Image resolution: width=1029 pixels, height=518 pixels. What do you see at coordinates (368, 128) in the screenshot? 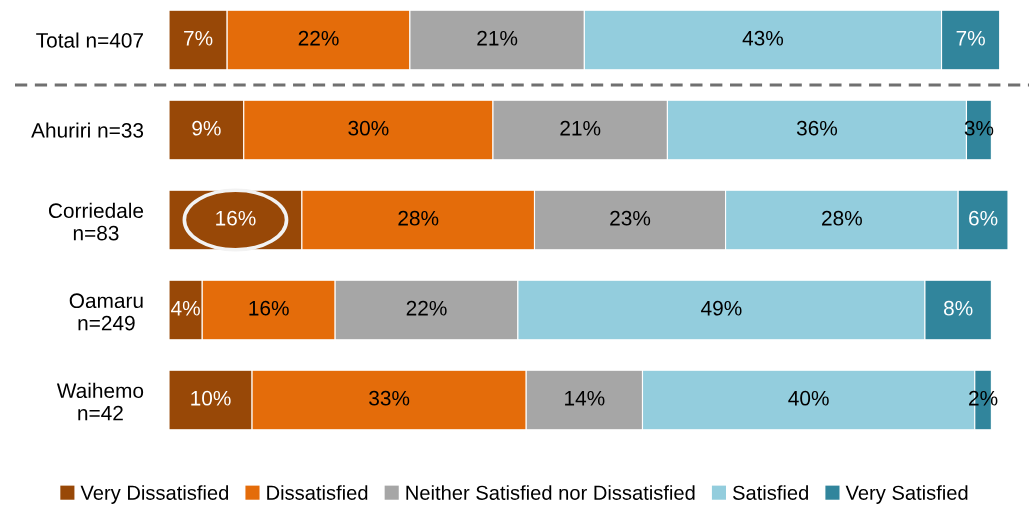
I see `data-label: 30%` at bounding box center [368, 128].